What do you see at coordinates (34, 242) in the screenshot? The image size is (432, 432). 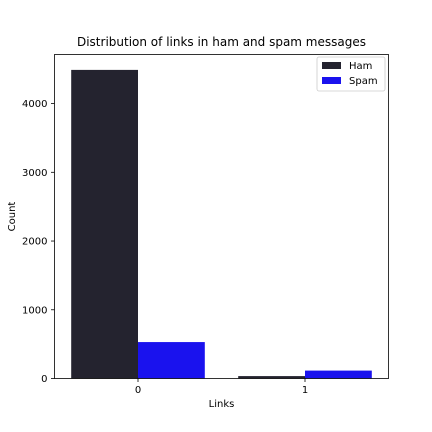 I see `y-tick-label: 2000` at bounding box center [34, 242].